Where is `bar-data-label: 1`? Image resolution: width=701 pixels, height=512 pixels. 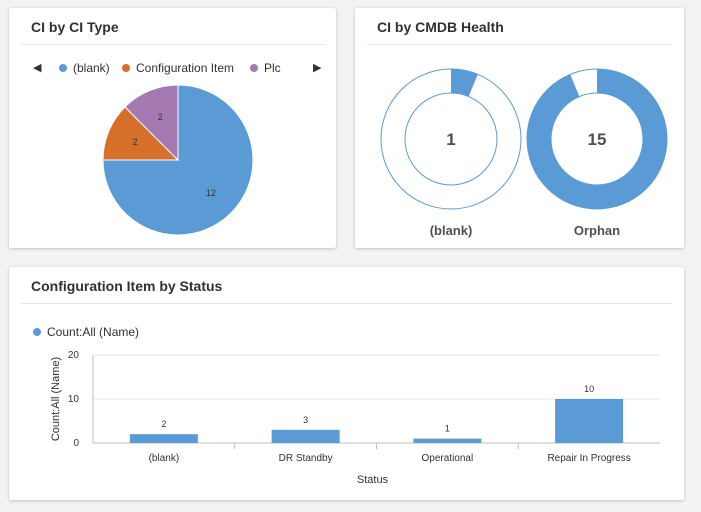 bar-data-label: 1 is located at coordinates (447, 429).